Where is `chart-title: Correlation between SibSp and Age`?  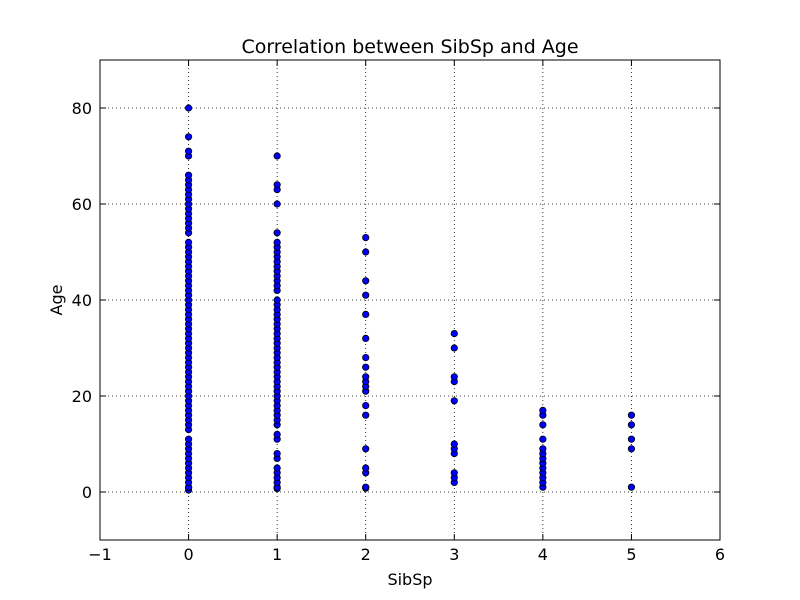
chart-title: Correlation between SibSp and Age is located at coordinates (409, 47).